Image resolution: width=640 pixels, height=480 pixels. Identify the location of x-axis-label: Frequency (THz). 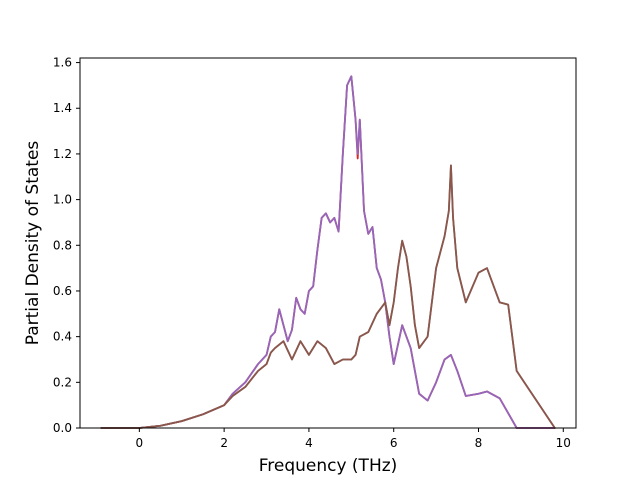
(328, 466).